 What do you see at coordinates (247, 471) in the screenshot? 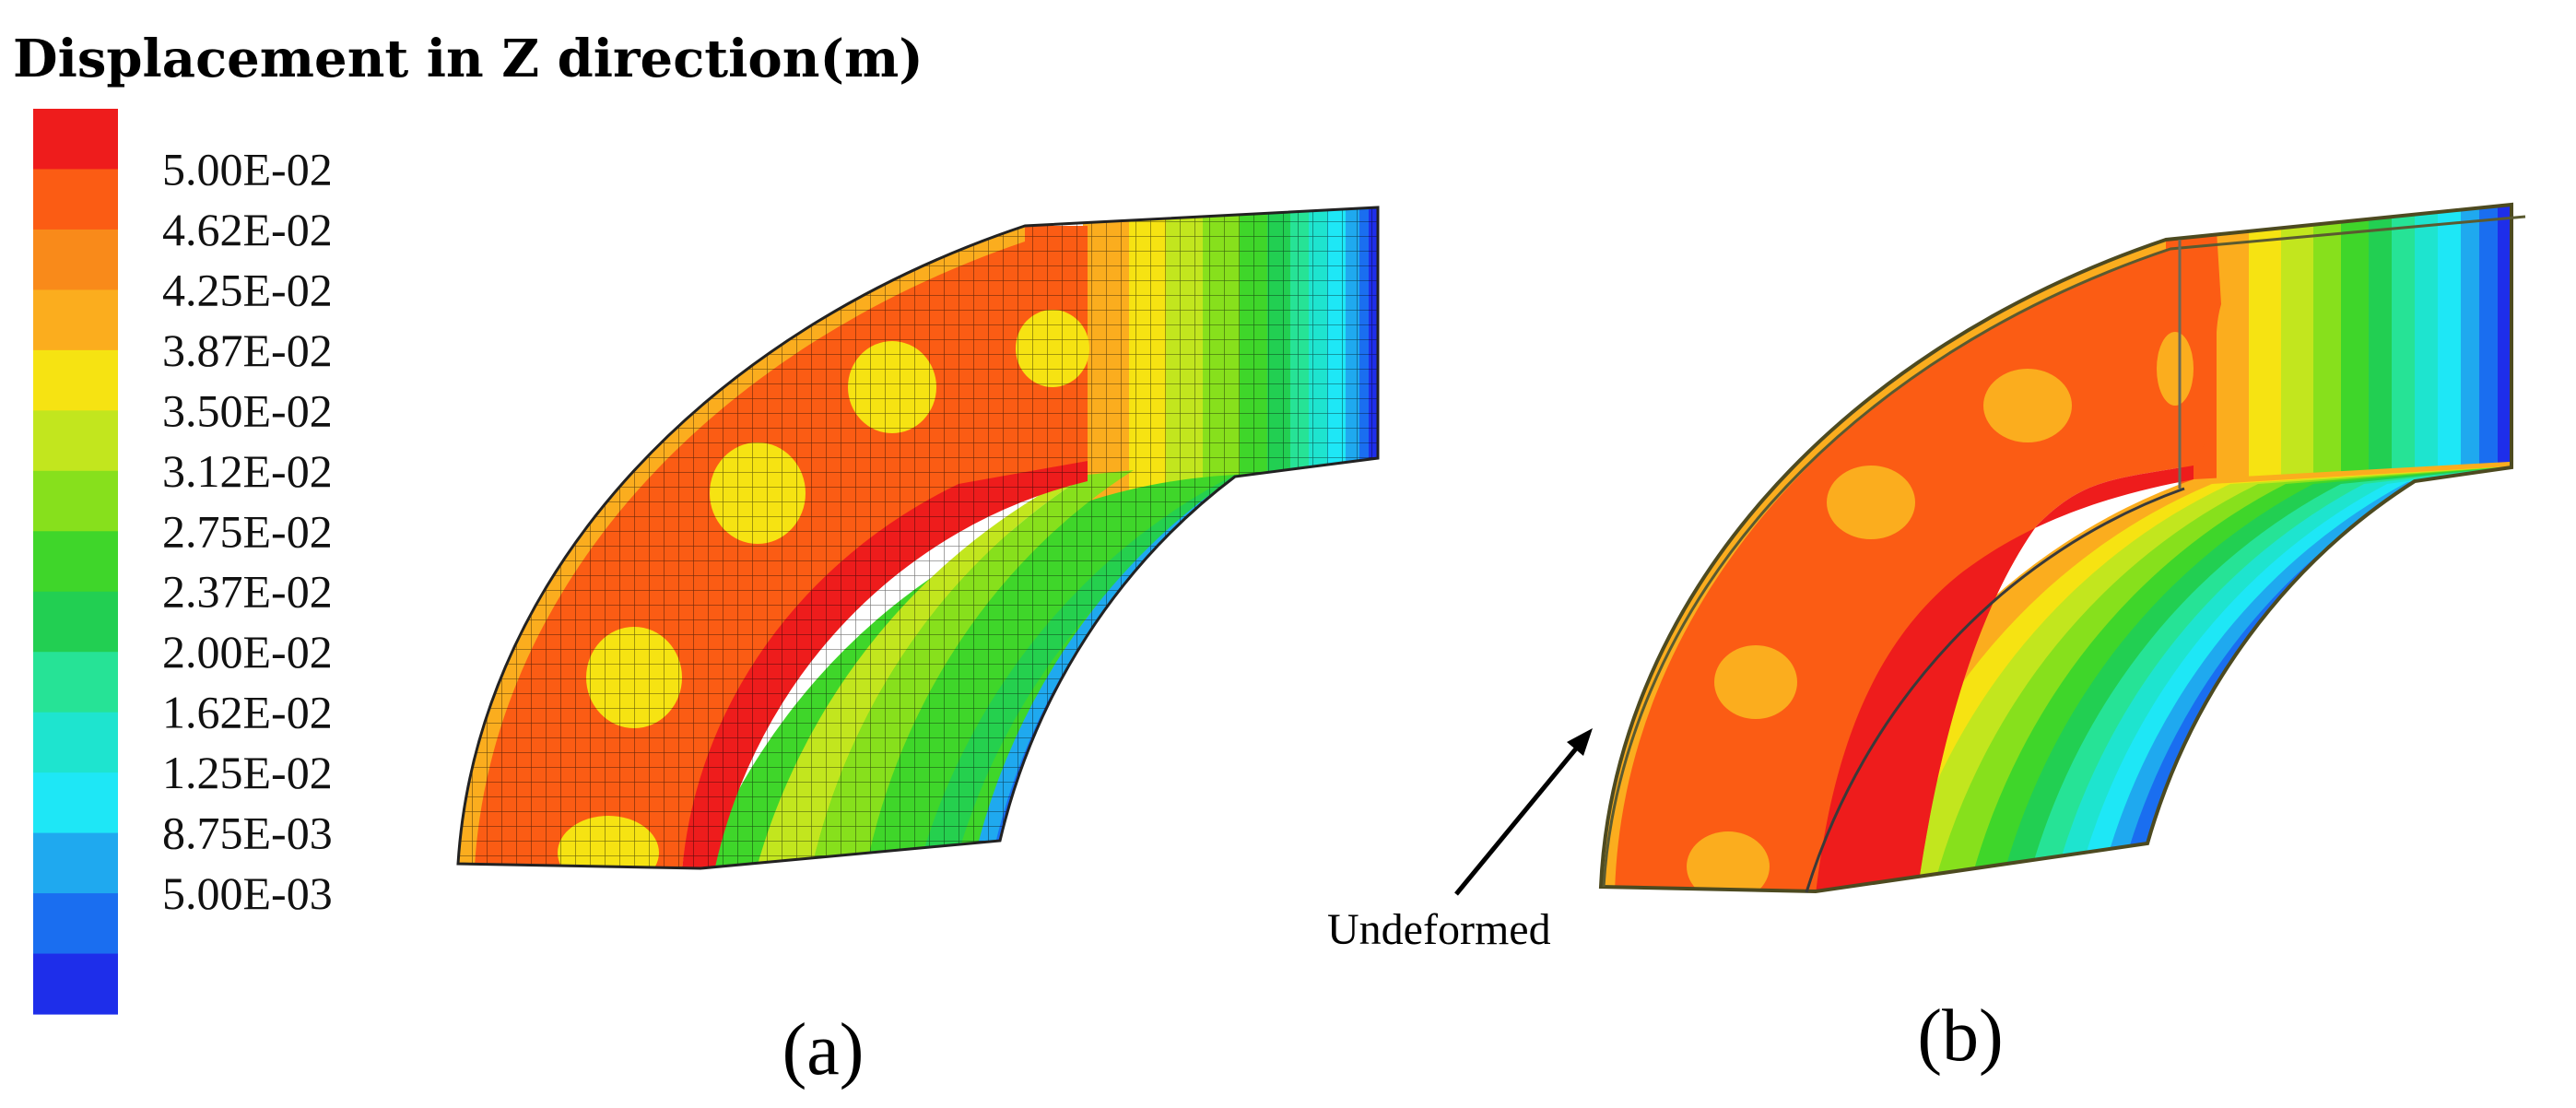
I see `legend-label: 3.12E-02` at bounding box center [247, 471].